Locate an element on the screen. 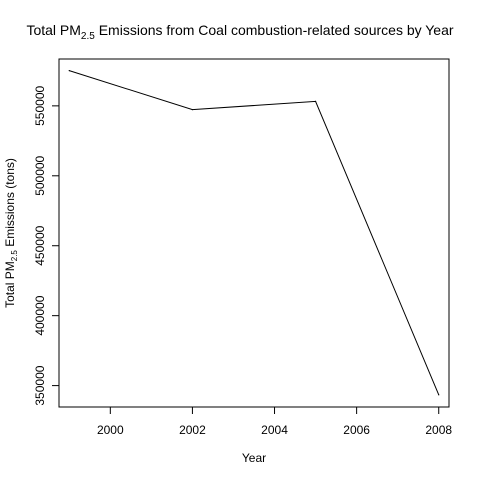 The image size is (480, 480). x-tick-label-2: 2004 is located at coordinates (274, 430).